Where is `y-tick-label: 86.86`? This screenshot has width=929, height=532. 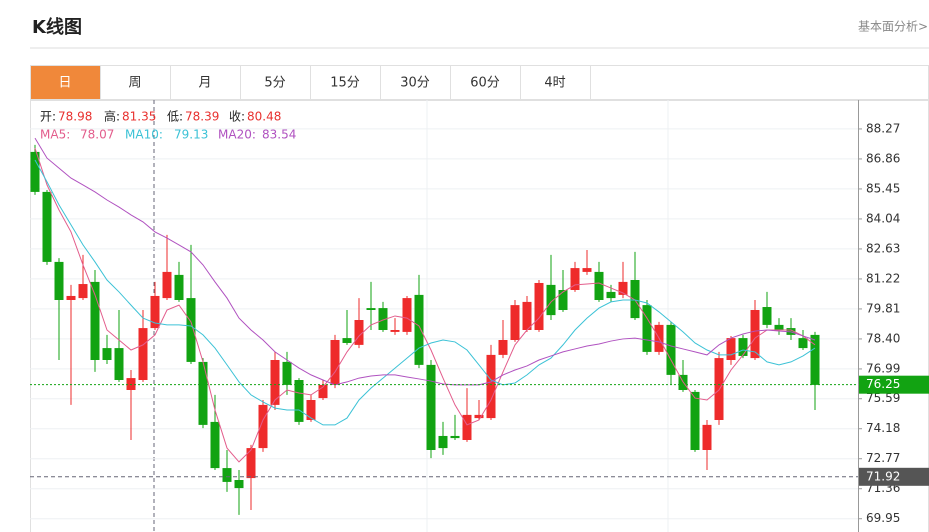
y-tick-label: 86.86 is located at coordinates (883, 158).